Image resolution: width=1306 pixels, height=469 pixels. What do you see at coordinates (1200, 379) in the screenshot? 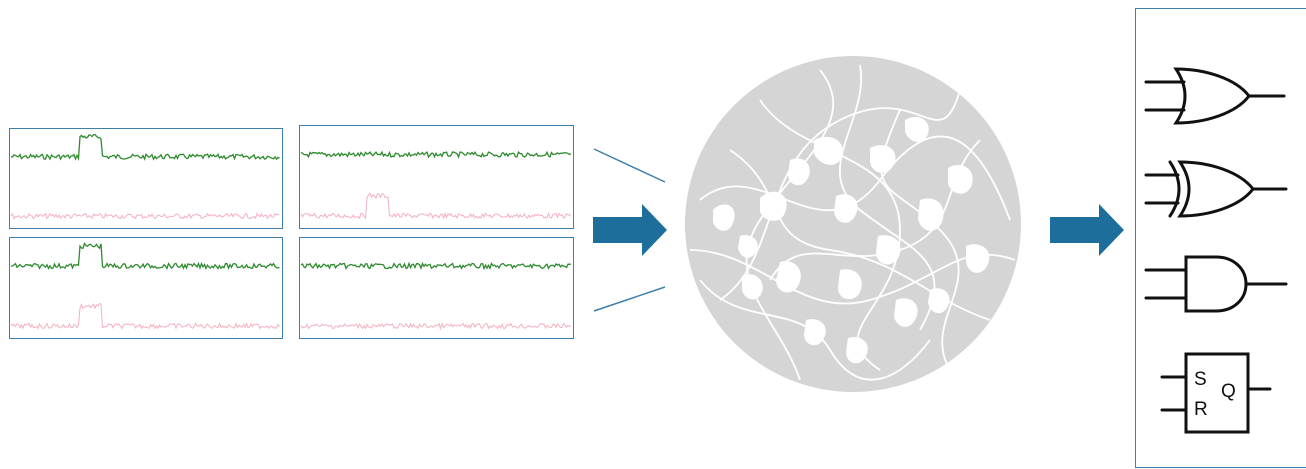
I see `latch-s-label: S` at bounding box center [1200, 379].